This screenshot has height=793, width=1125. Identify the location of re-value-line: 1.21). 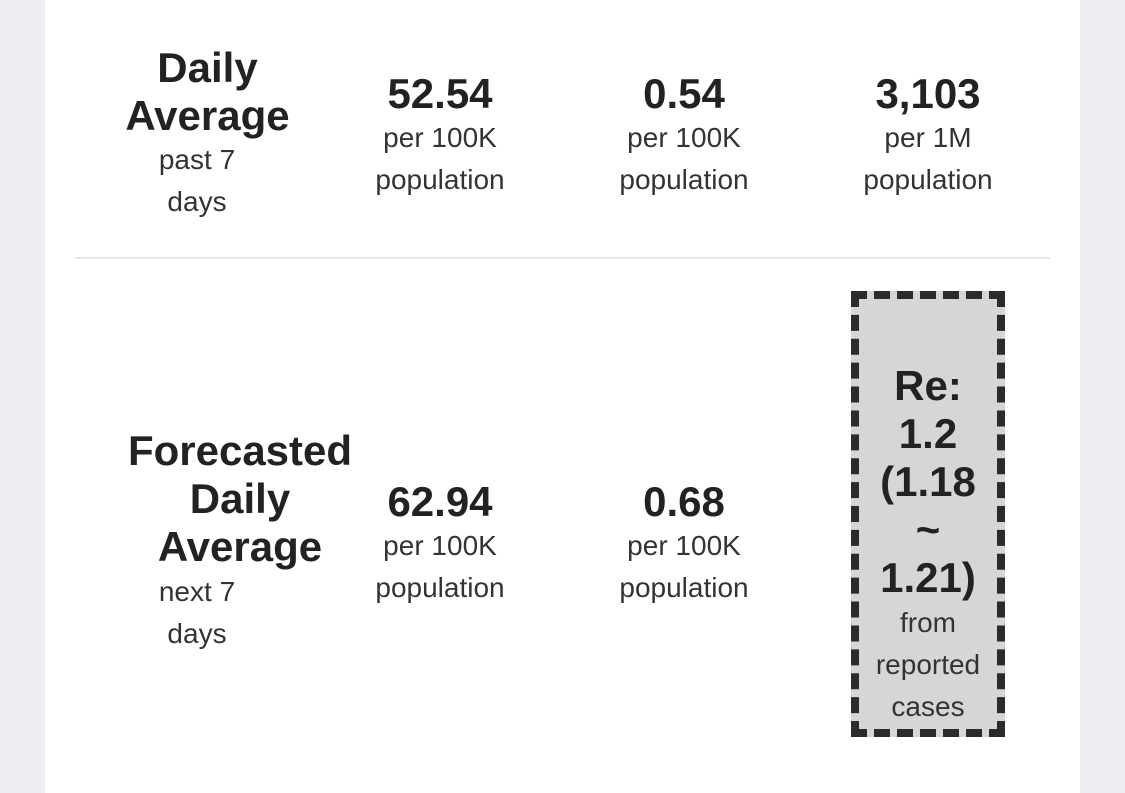
(928, 577).